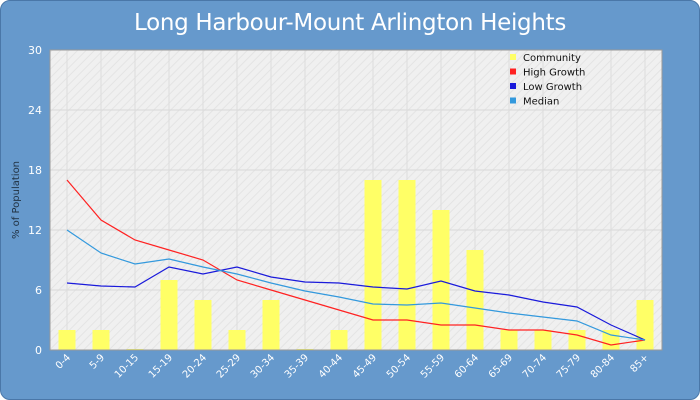  Describe the element at coordinates (350, 23) in the screenshot. I see `chart-title: Long Harbour-Mount Arlington Heights` at that location.